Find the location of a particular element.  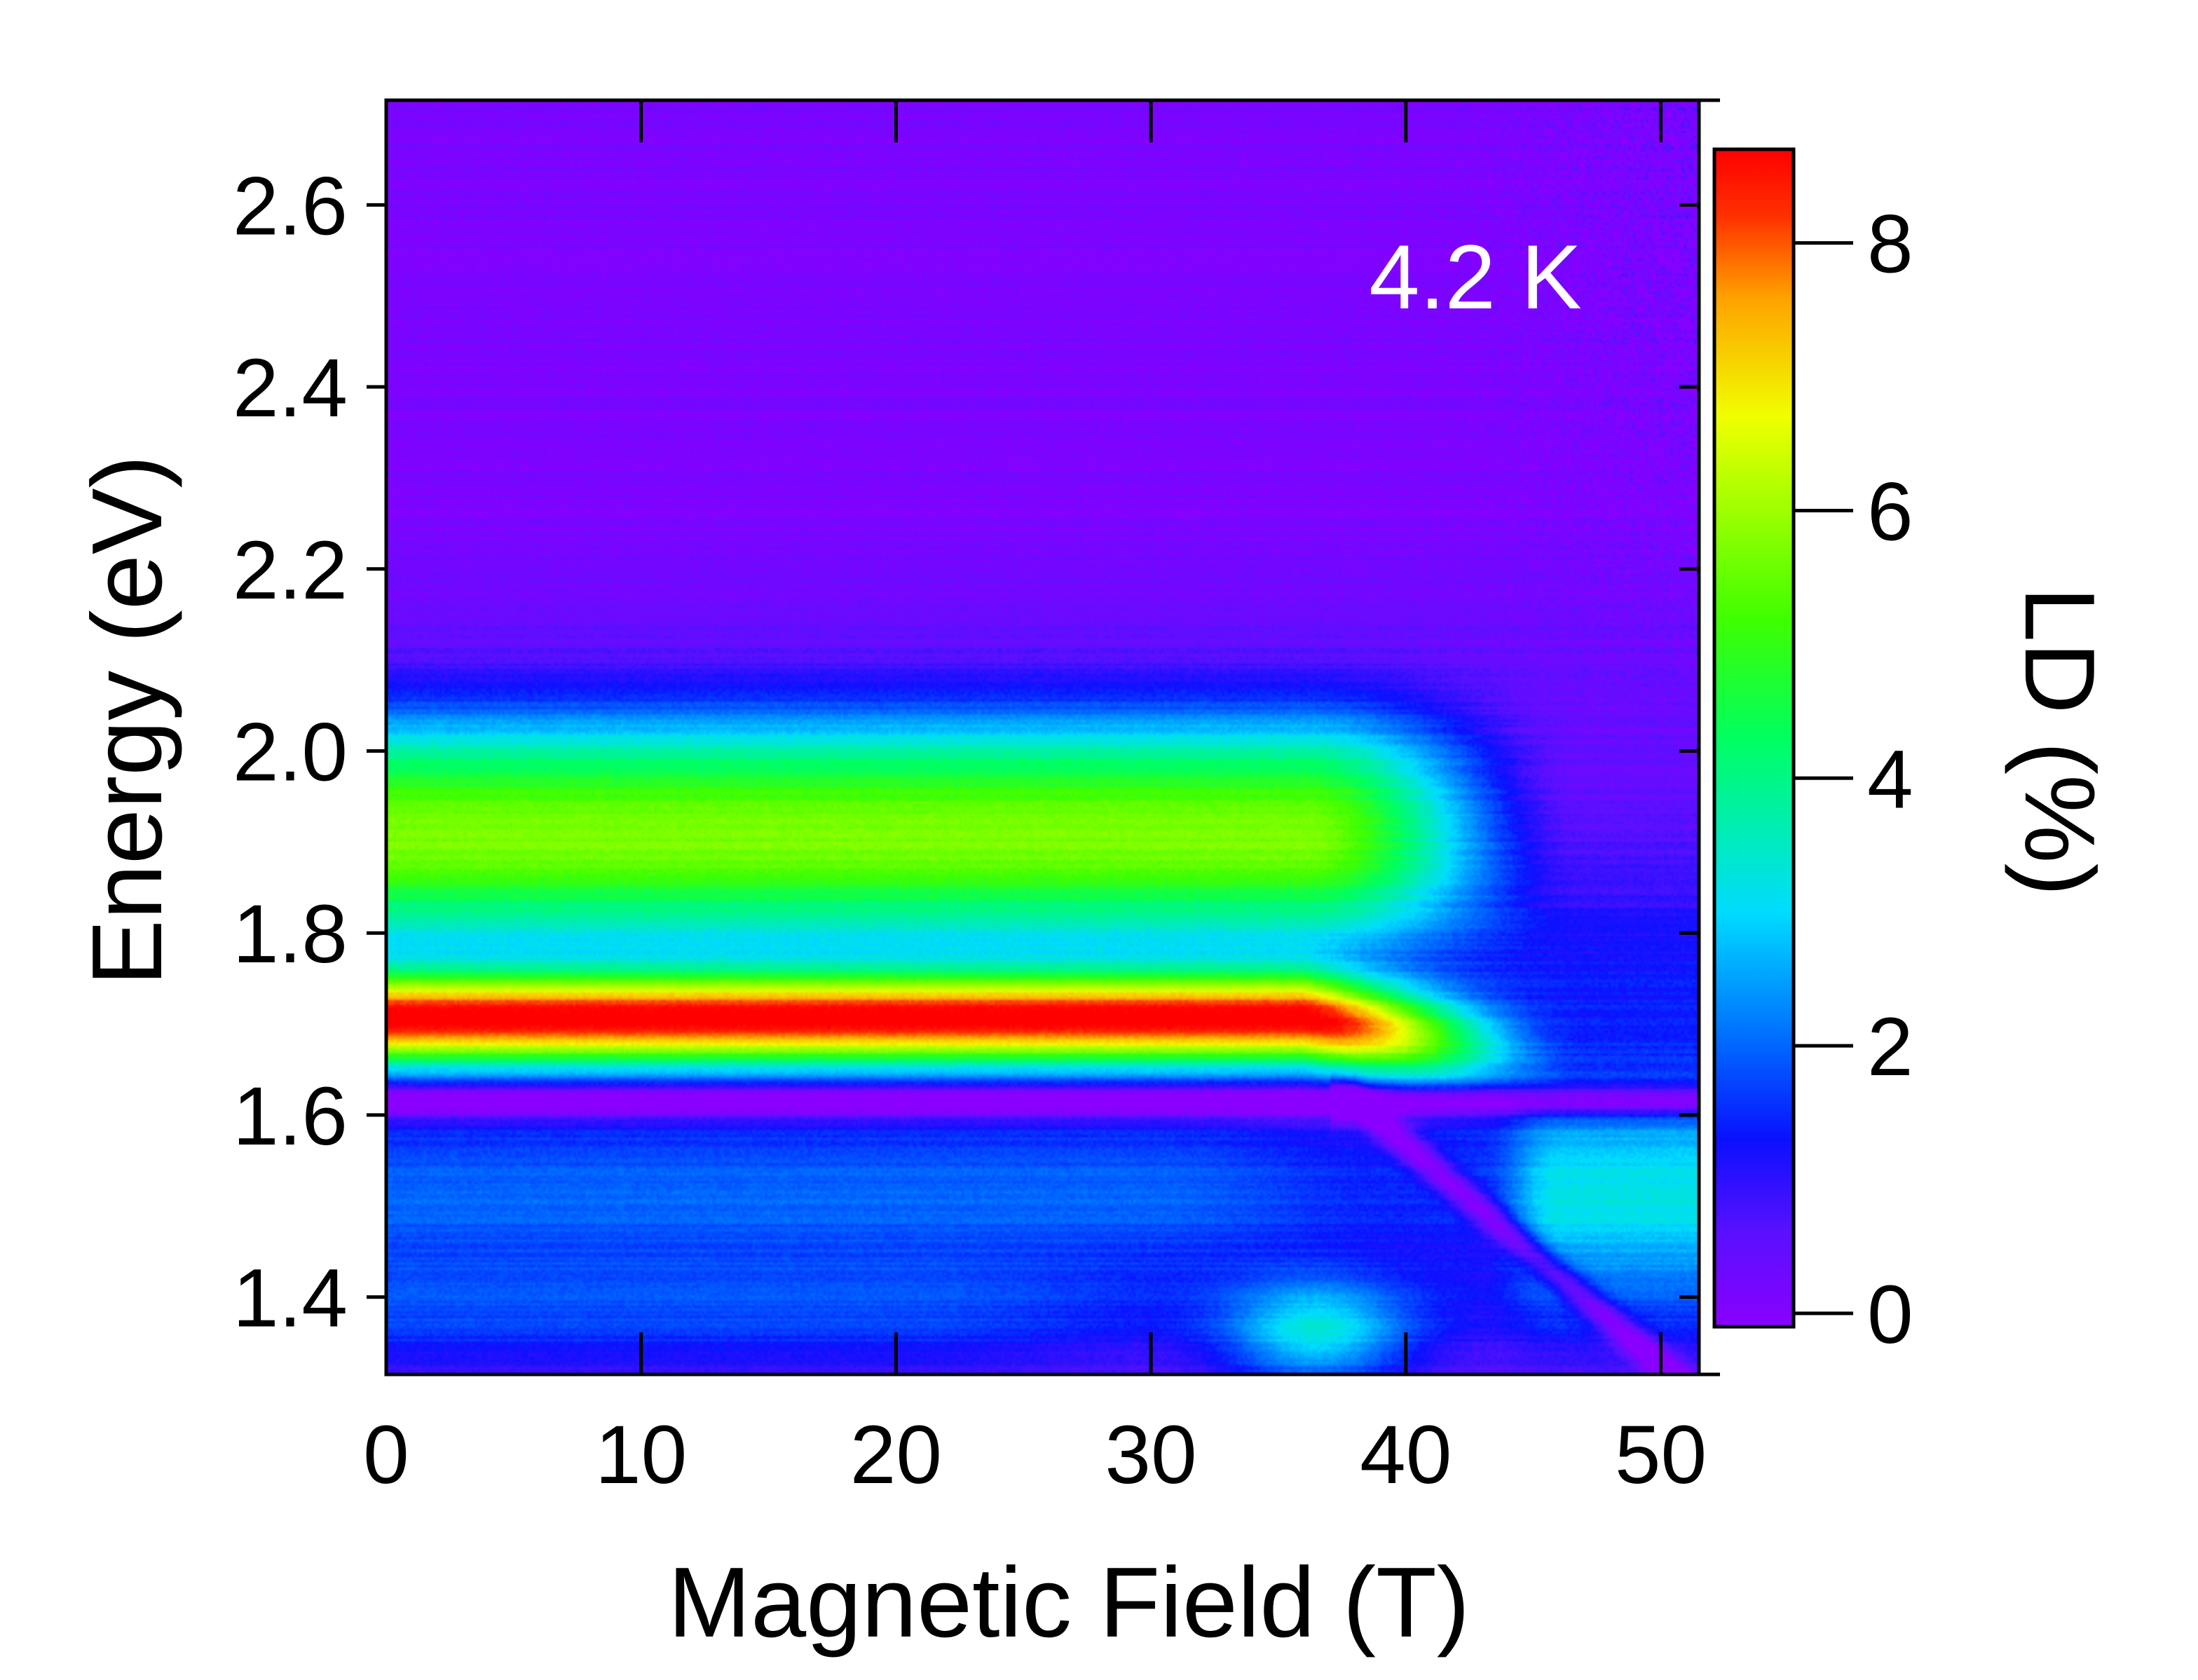

colorbar-ticks: 0 2 4 6 8 is located at coordinates (1853, 779).